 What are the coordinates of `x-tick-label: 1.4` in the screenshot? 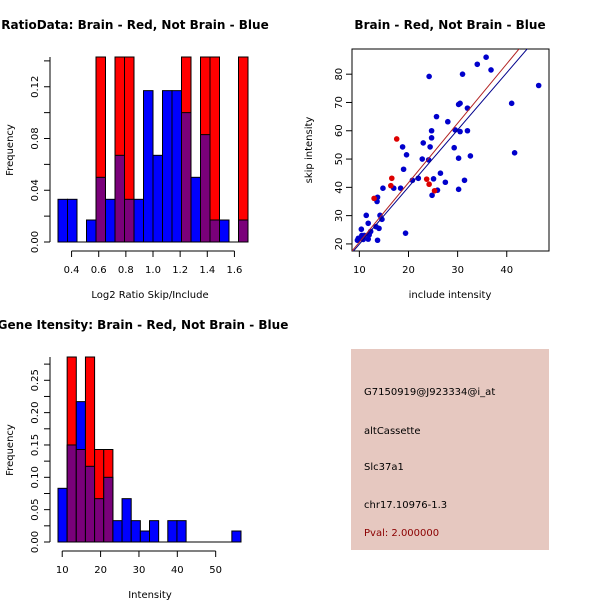 It's located at (207, 270).